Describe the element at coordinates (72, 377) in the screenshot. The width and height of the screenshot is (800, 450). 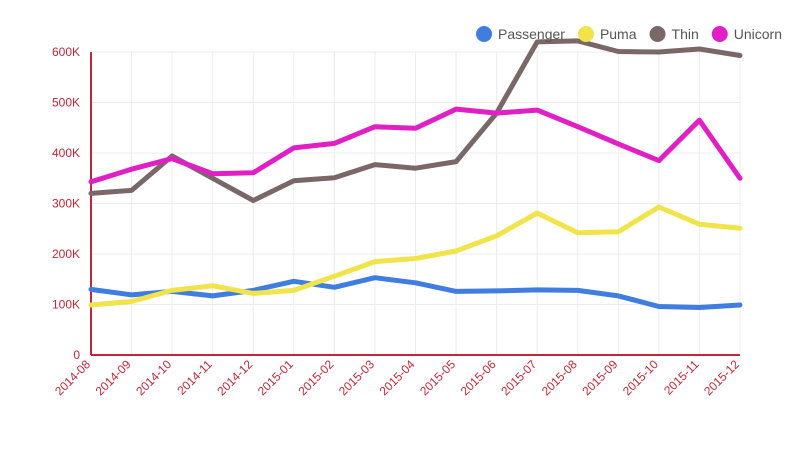
I see `x-tick-label: 2014-08` at that location.